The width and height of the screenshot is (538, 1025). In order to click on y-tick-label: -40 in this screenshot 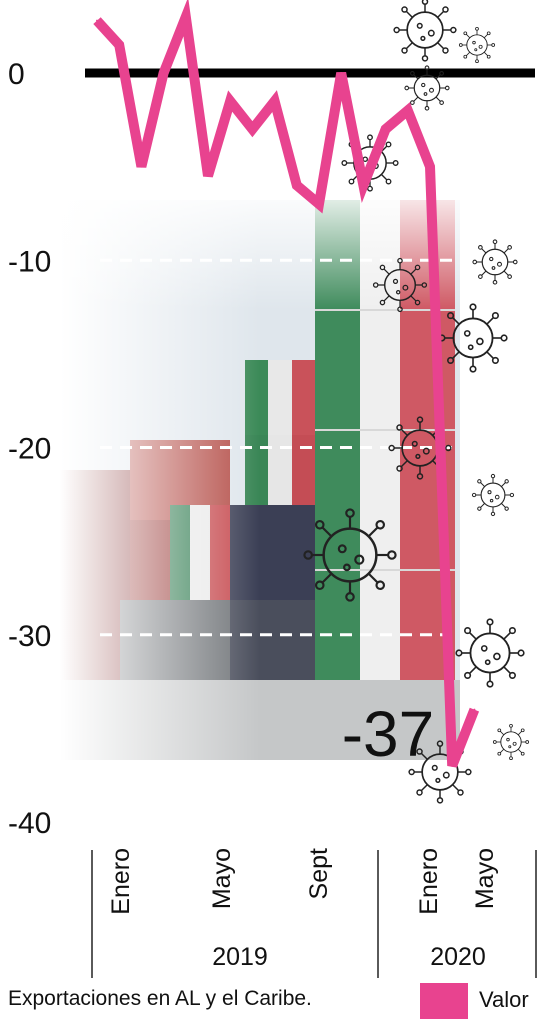, I will do `click(29, 823)`.